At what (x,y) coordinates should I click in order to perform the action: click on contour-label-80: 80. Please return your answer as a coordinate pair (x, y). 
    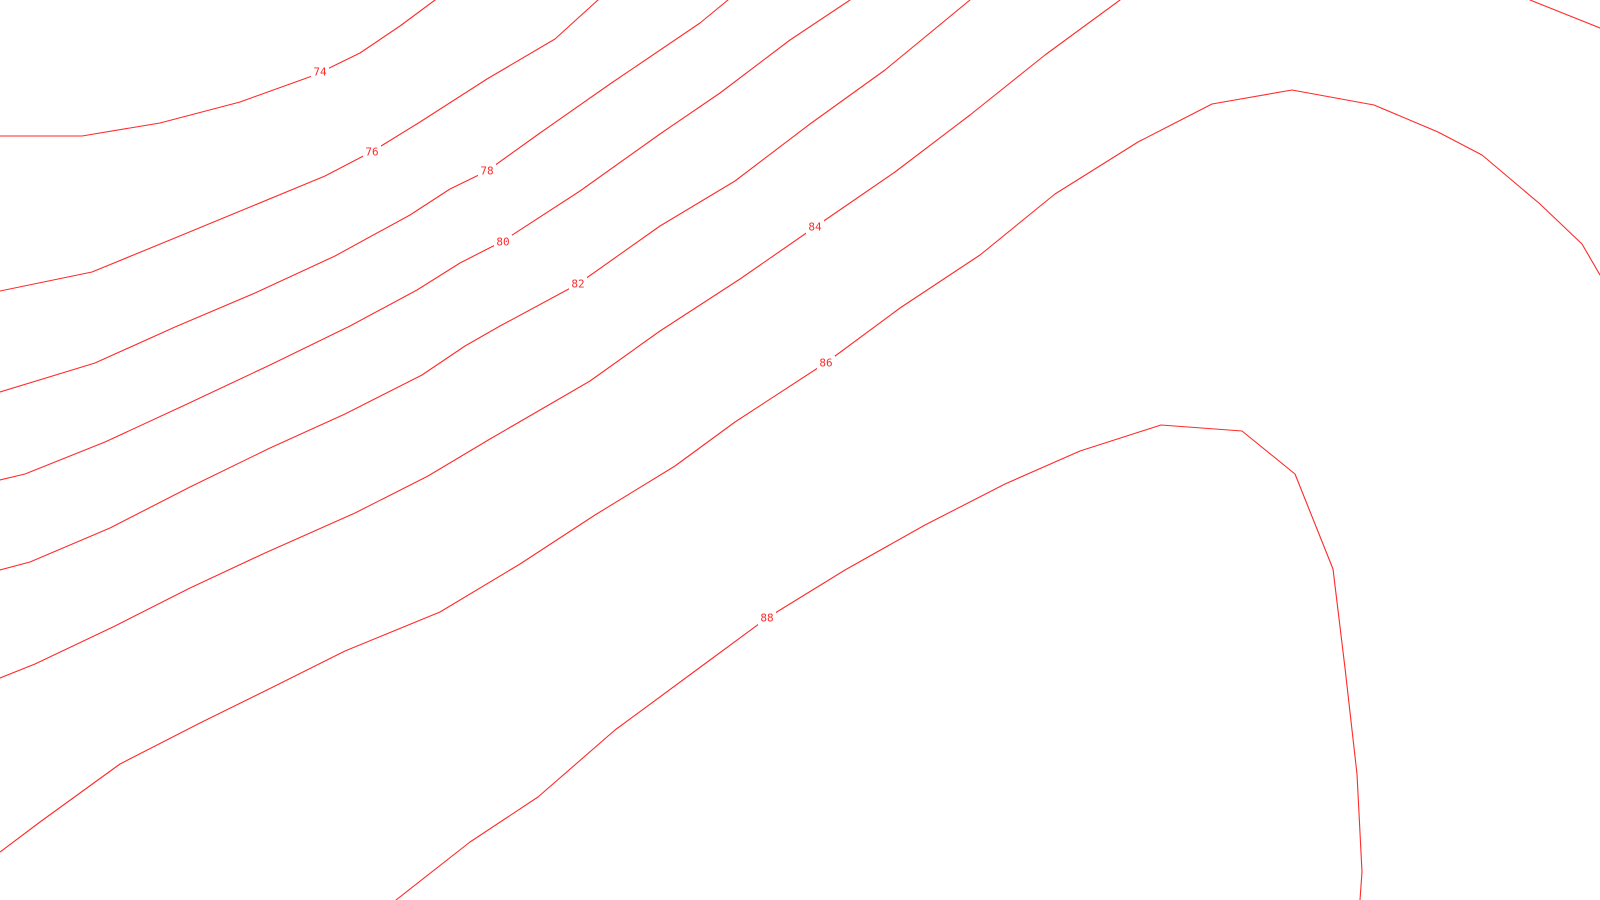
    Looking at the image, I should click on (502, 242).